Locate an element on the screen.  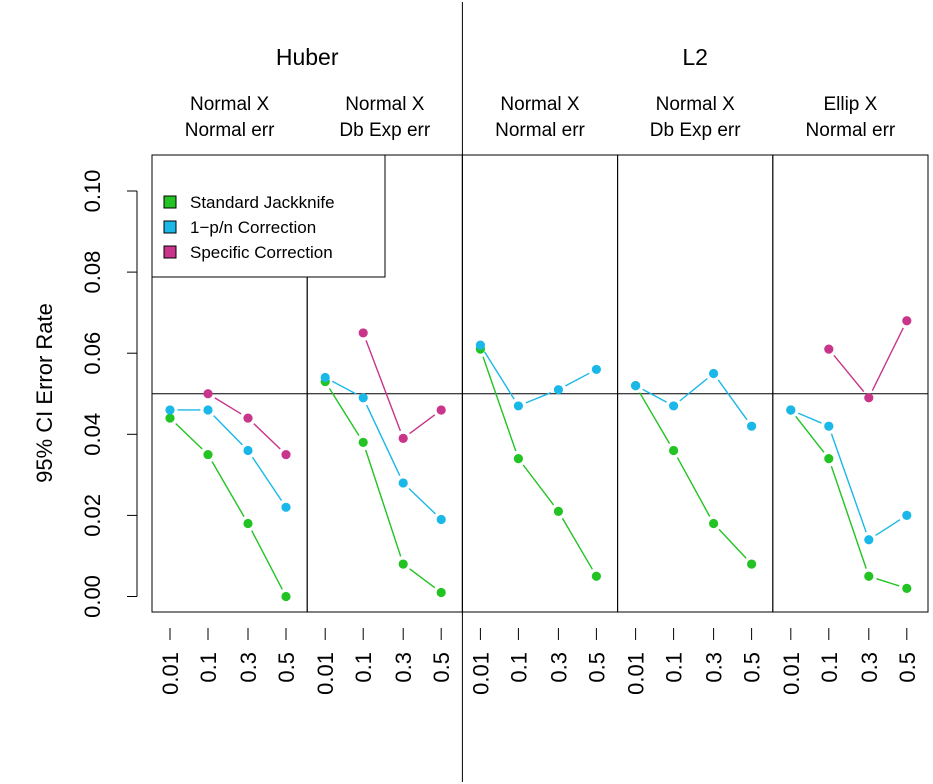
y-tick-label: 0.04 is located at coordinates (92, 434).